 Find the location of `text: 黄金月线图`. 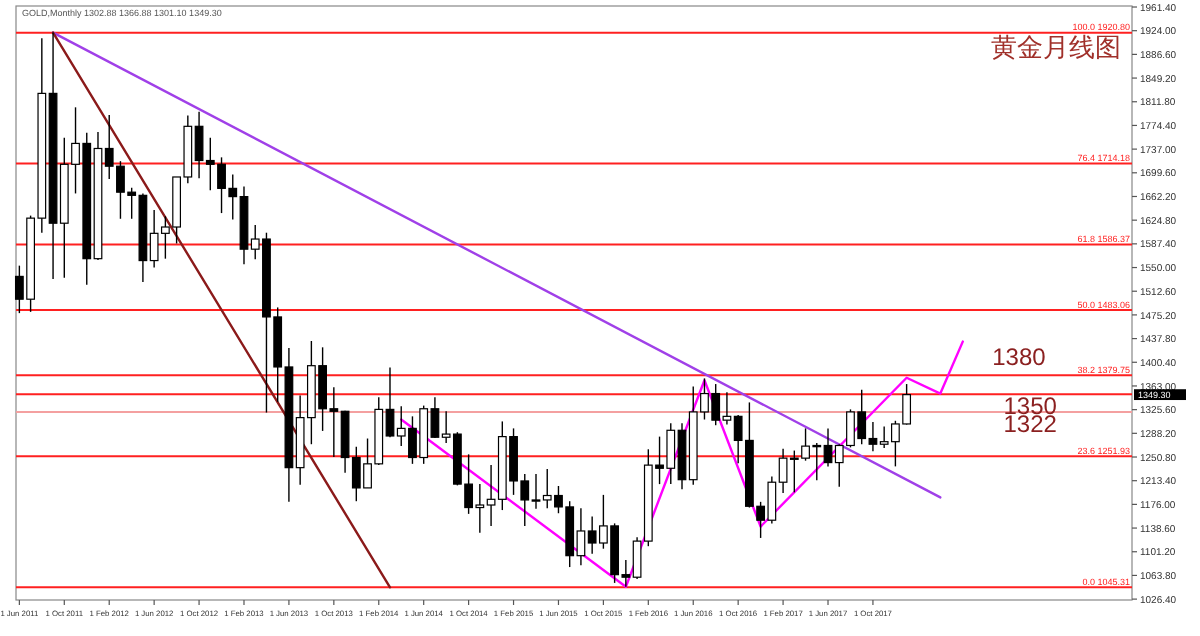

text: 黄金月线图 is located at coordinates (1056, 47).